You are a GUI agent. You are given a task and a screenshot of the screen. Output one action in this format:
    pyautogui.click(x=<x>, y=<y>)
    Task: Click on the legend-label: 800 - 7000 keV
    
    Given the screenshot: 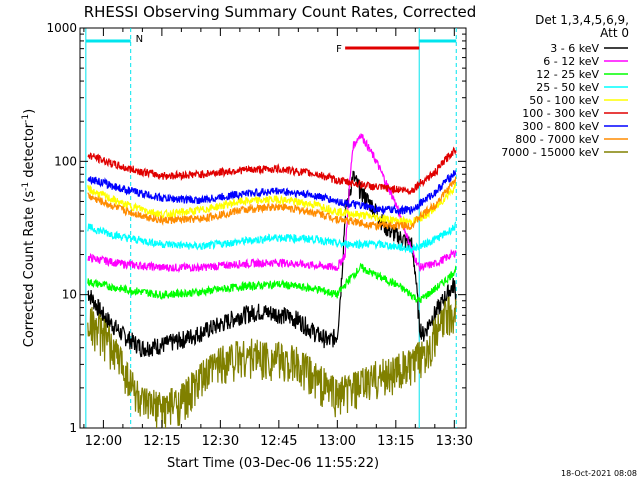 What is the action you would take?
    pyautogui.click(x=557, y=139)
    